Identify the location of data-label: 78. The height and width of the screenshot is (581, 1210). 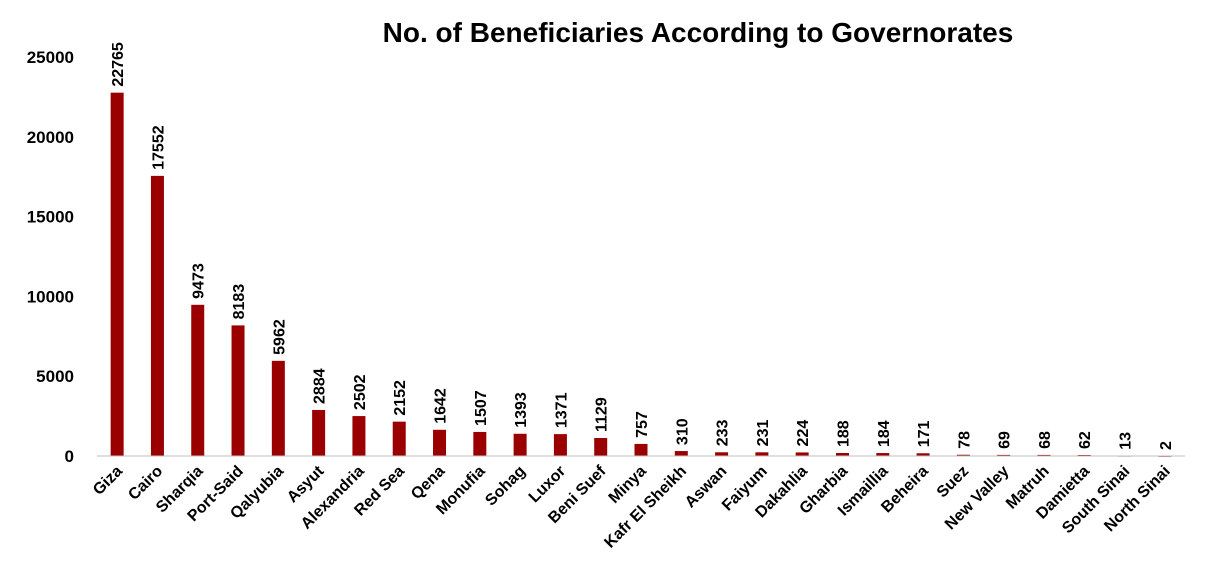
(964, 440).